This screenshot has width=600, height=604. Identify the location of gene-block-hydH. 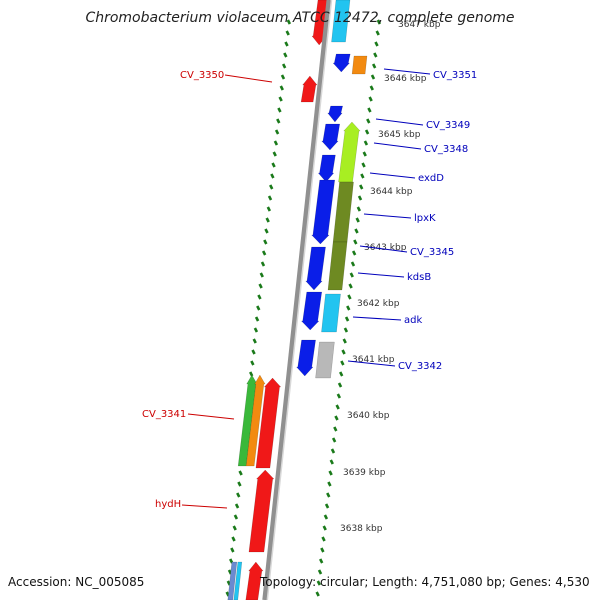
(261, 511).